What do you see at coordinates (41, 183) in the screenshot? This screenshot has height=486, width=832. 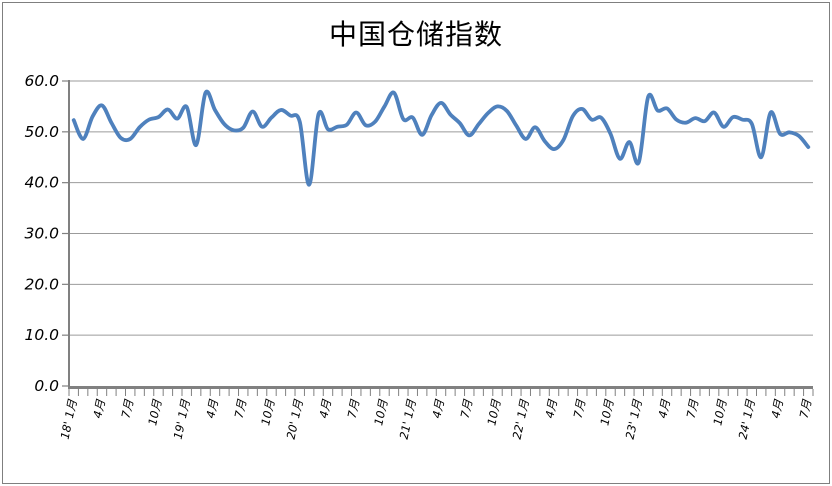 I see `y-tick-label: 40.0` at bounding box center [41, 183].